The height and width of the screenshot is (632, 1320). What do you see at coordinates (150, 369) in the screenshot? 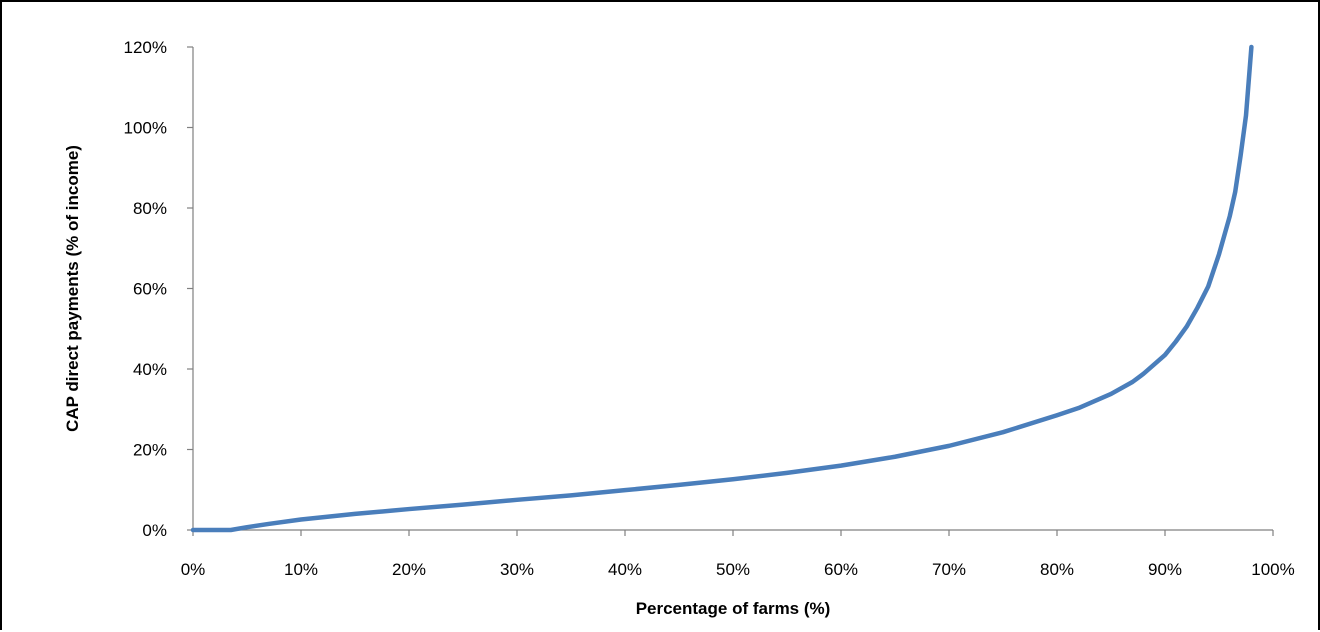
I see `y-tick-label: 40%` at bounding box center [150, 369].